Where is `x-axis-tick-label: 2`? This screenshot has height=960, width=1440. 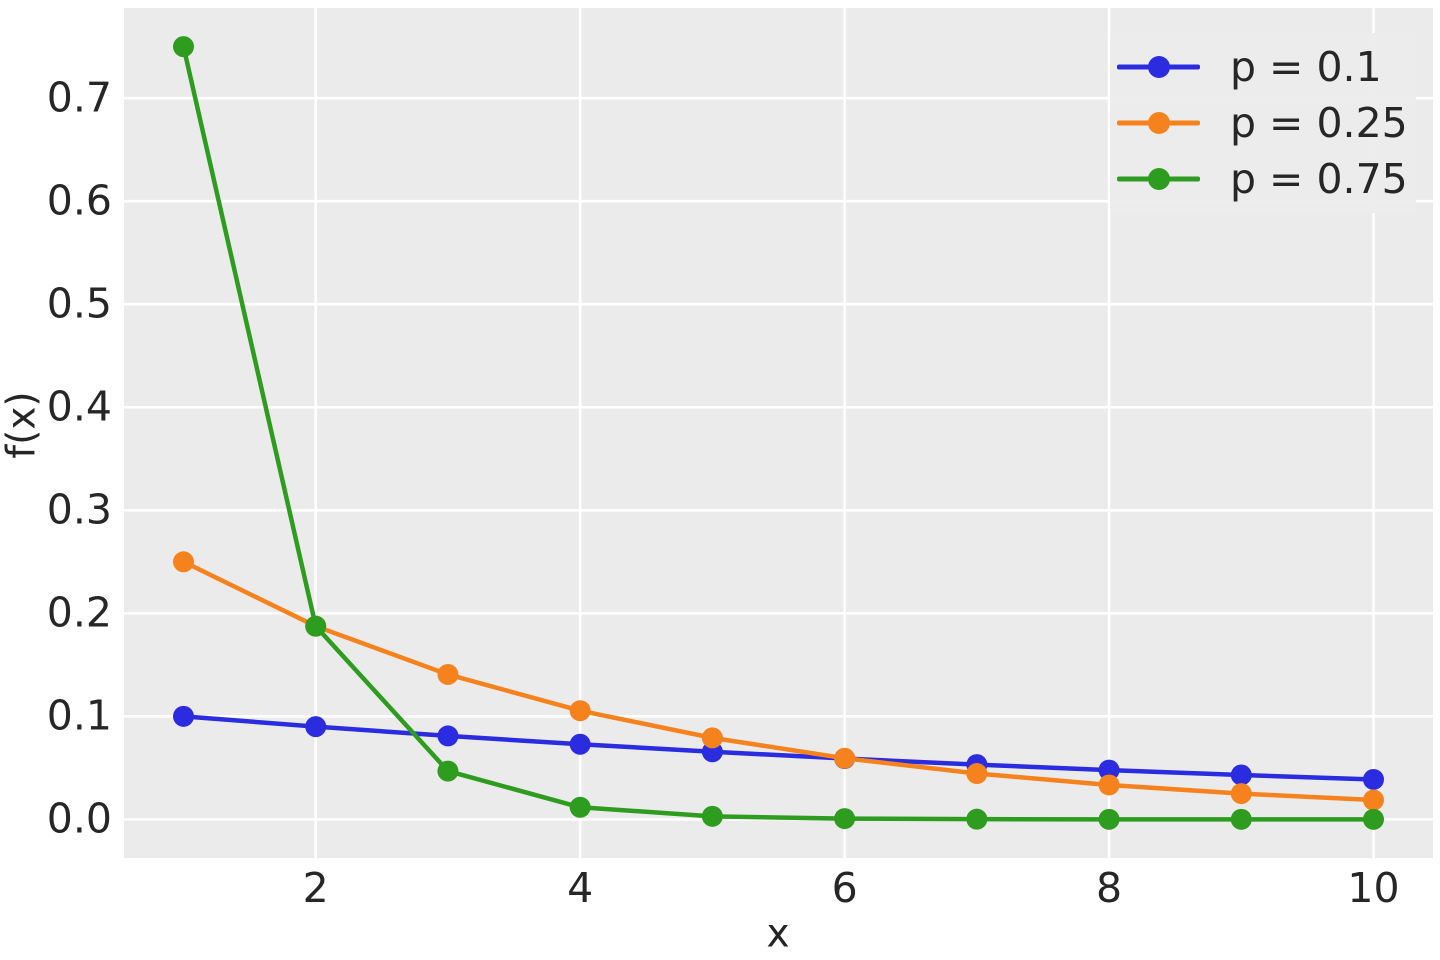 x-axis-tick-label: 2 is located at coordinates (315, 888).